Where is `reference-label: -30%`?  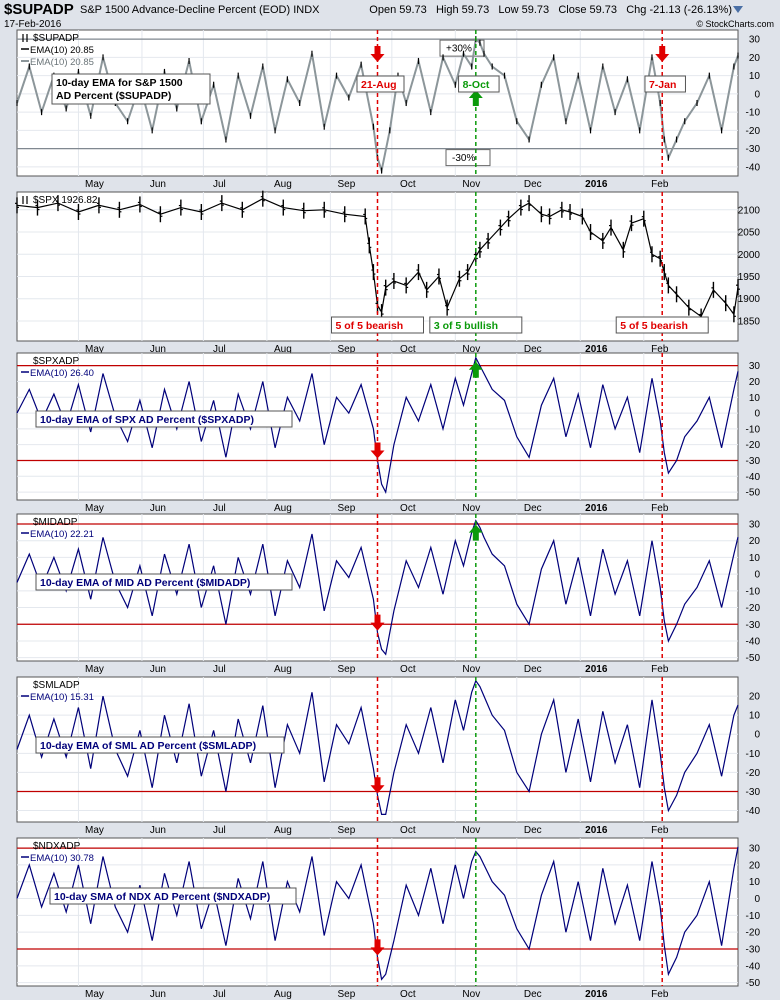 reference-label: -30% is located at coordinates (463, 158).